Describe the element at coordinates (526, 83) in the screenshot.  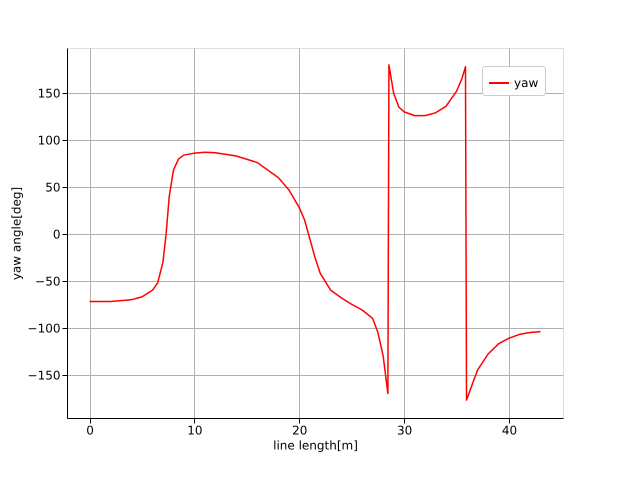
I see `legend-label: yaw` at that location.